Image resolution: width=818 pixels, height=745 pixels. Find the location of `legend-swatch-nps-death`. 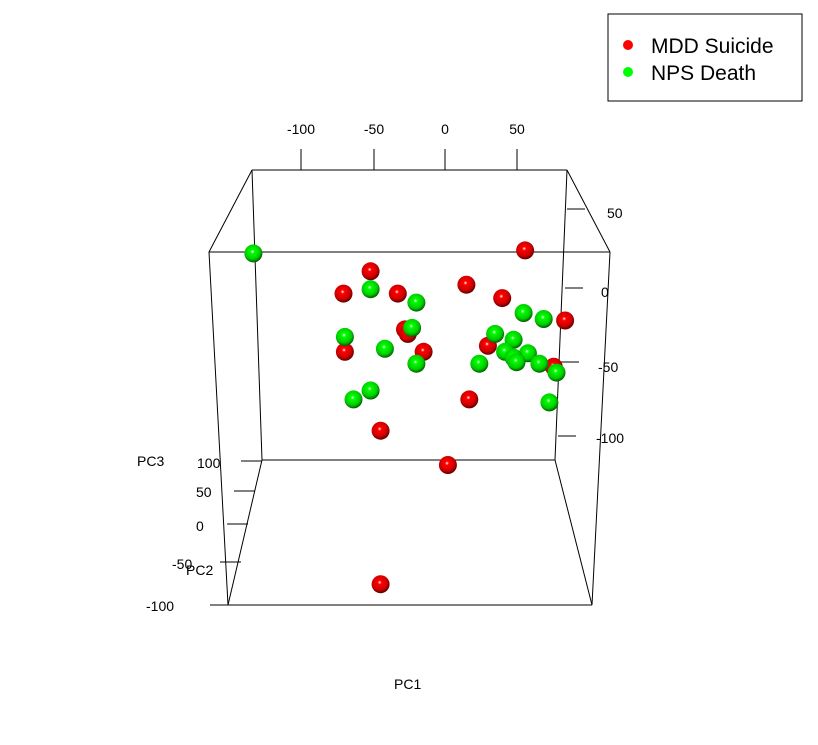

legend-swatch-nps-death is located at coordinates (628, 72).